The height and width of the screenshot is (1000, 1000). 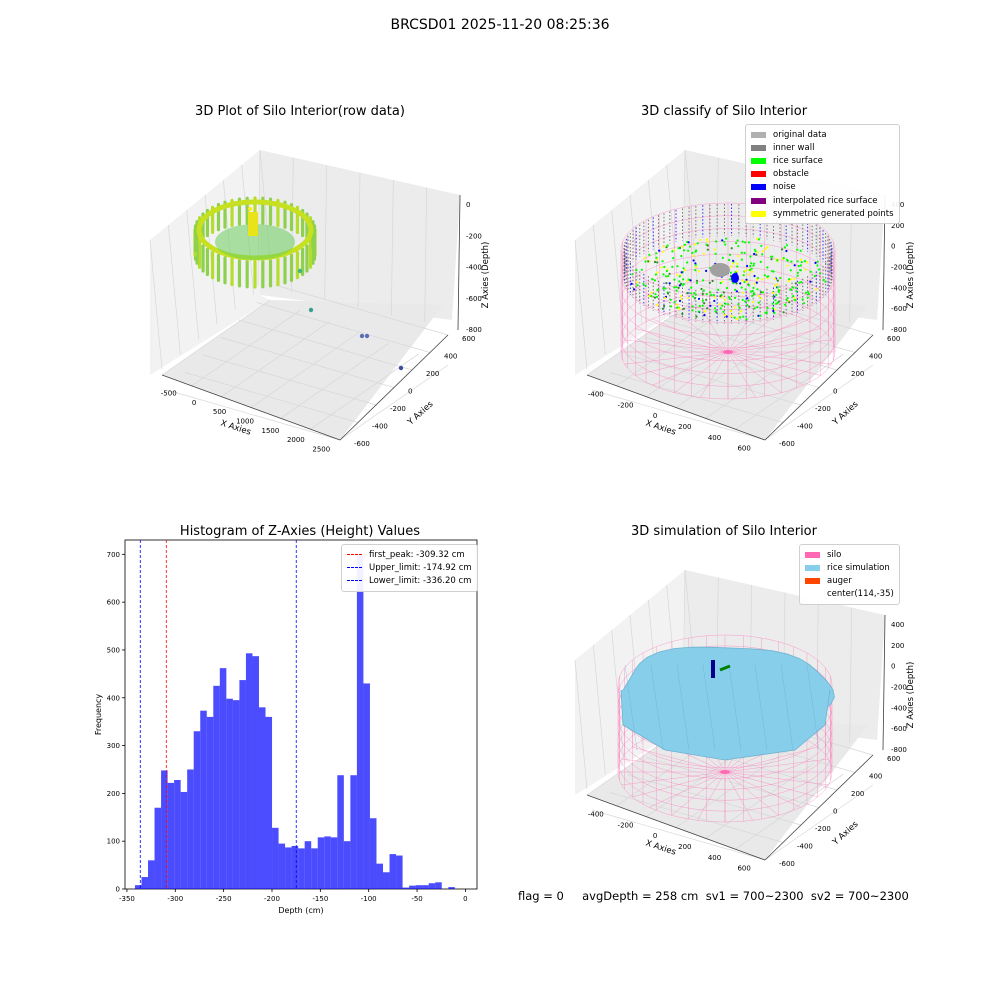 What do you see at coordinates (822, 160) in the screenshot?
I see `legend-entry: rice surface` at bounding box center [822, 160].